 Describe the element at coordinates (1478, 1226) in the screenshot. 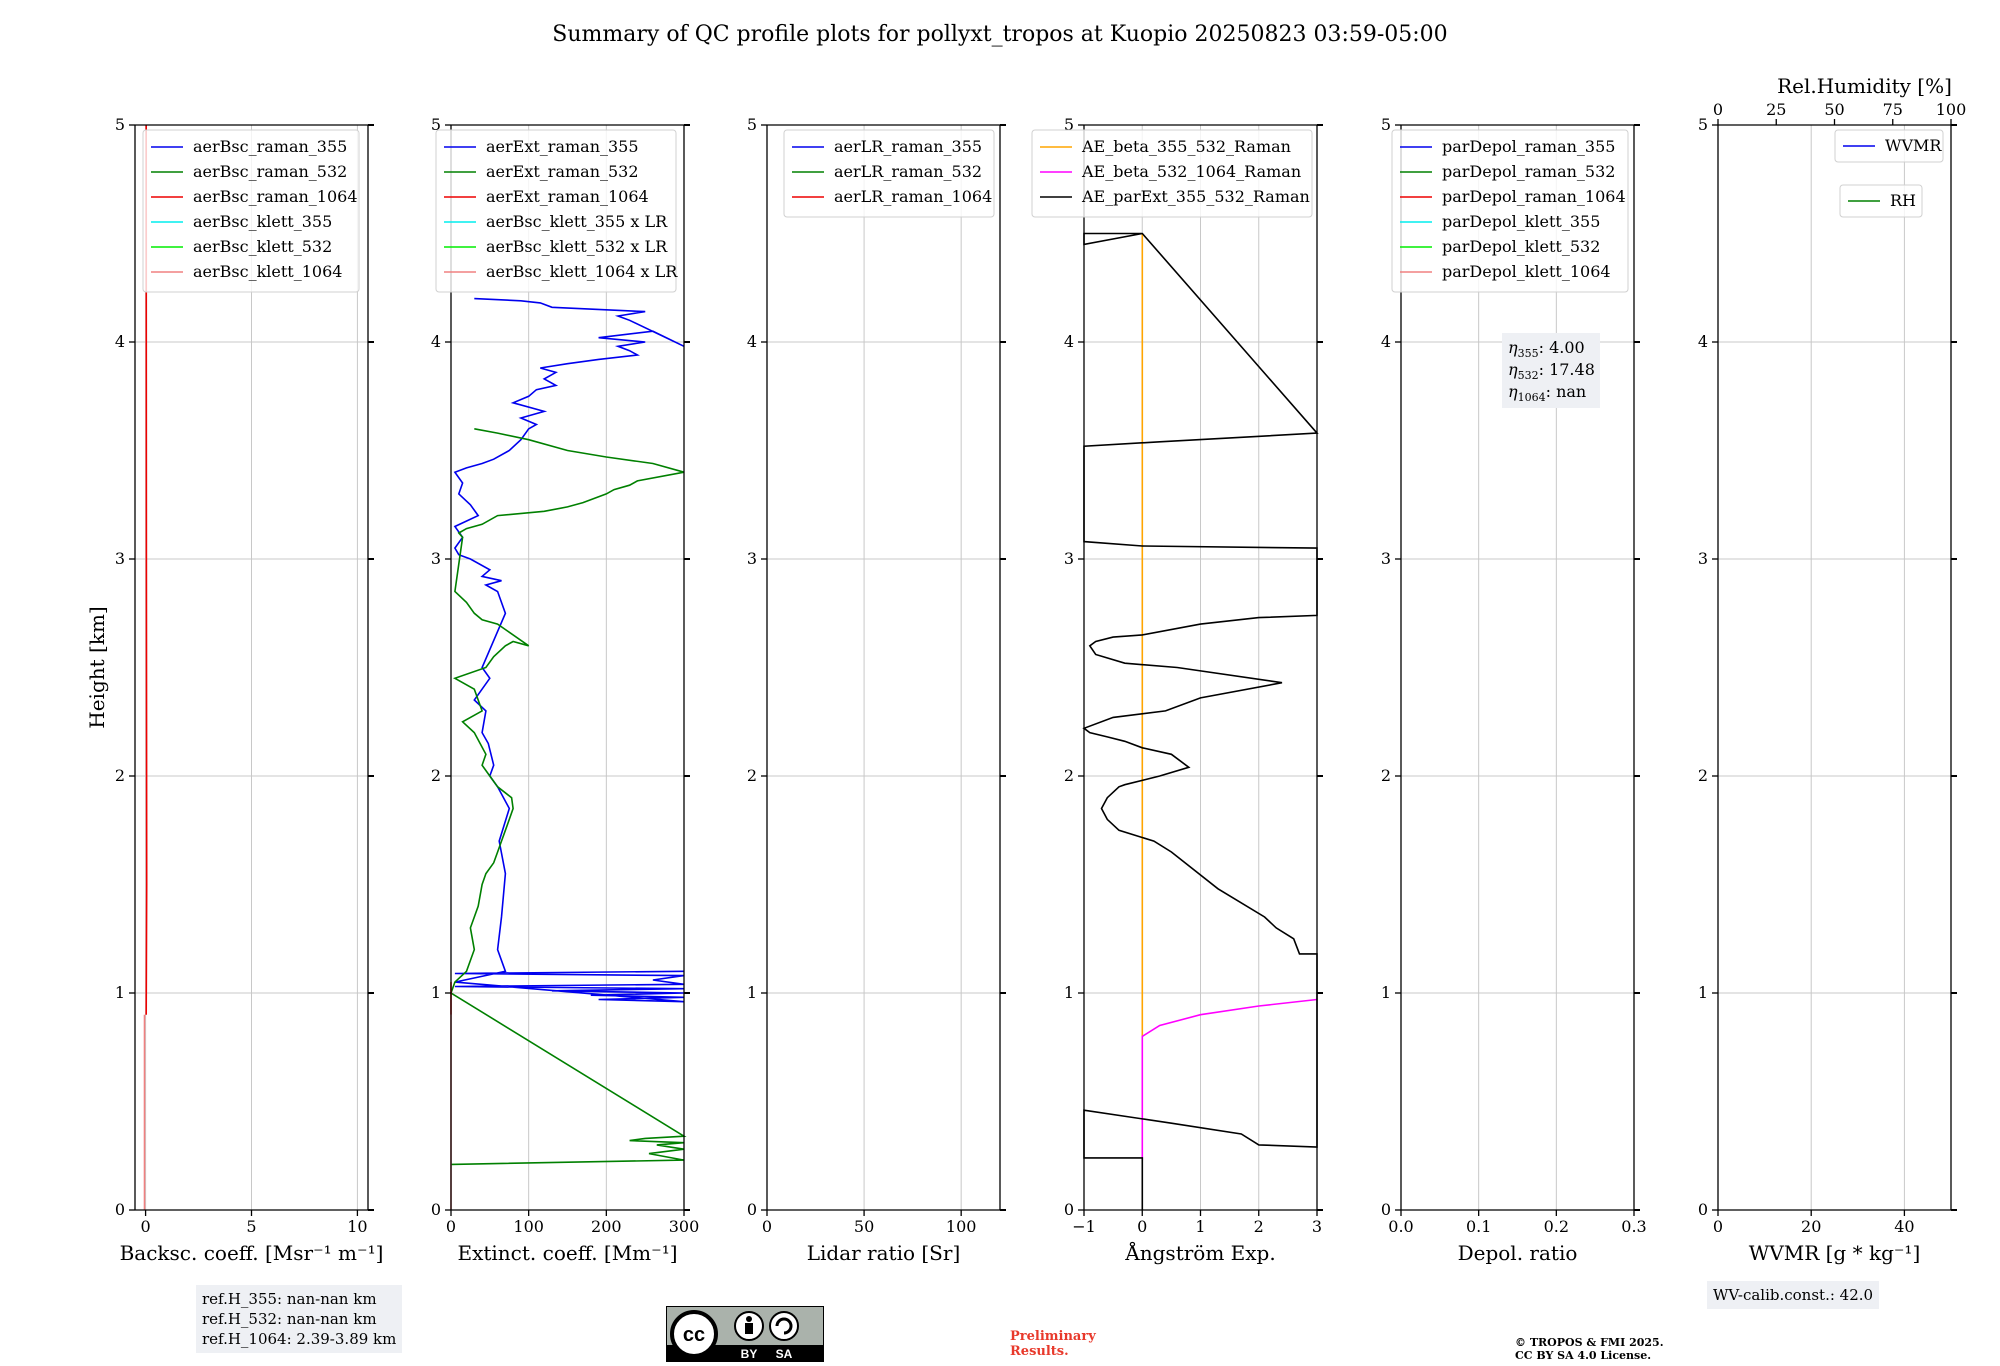

I see `x-tick-label: 0.1` at that location.